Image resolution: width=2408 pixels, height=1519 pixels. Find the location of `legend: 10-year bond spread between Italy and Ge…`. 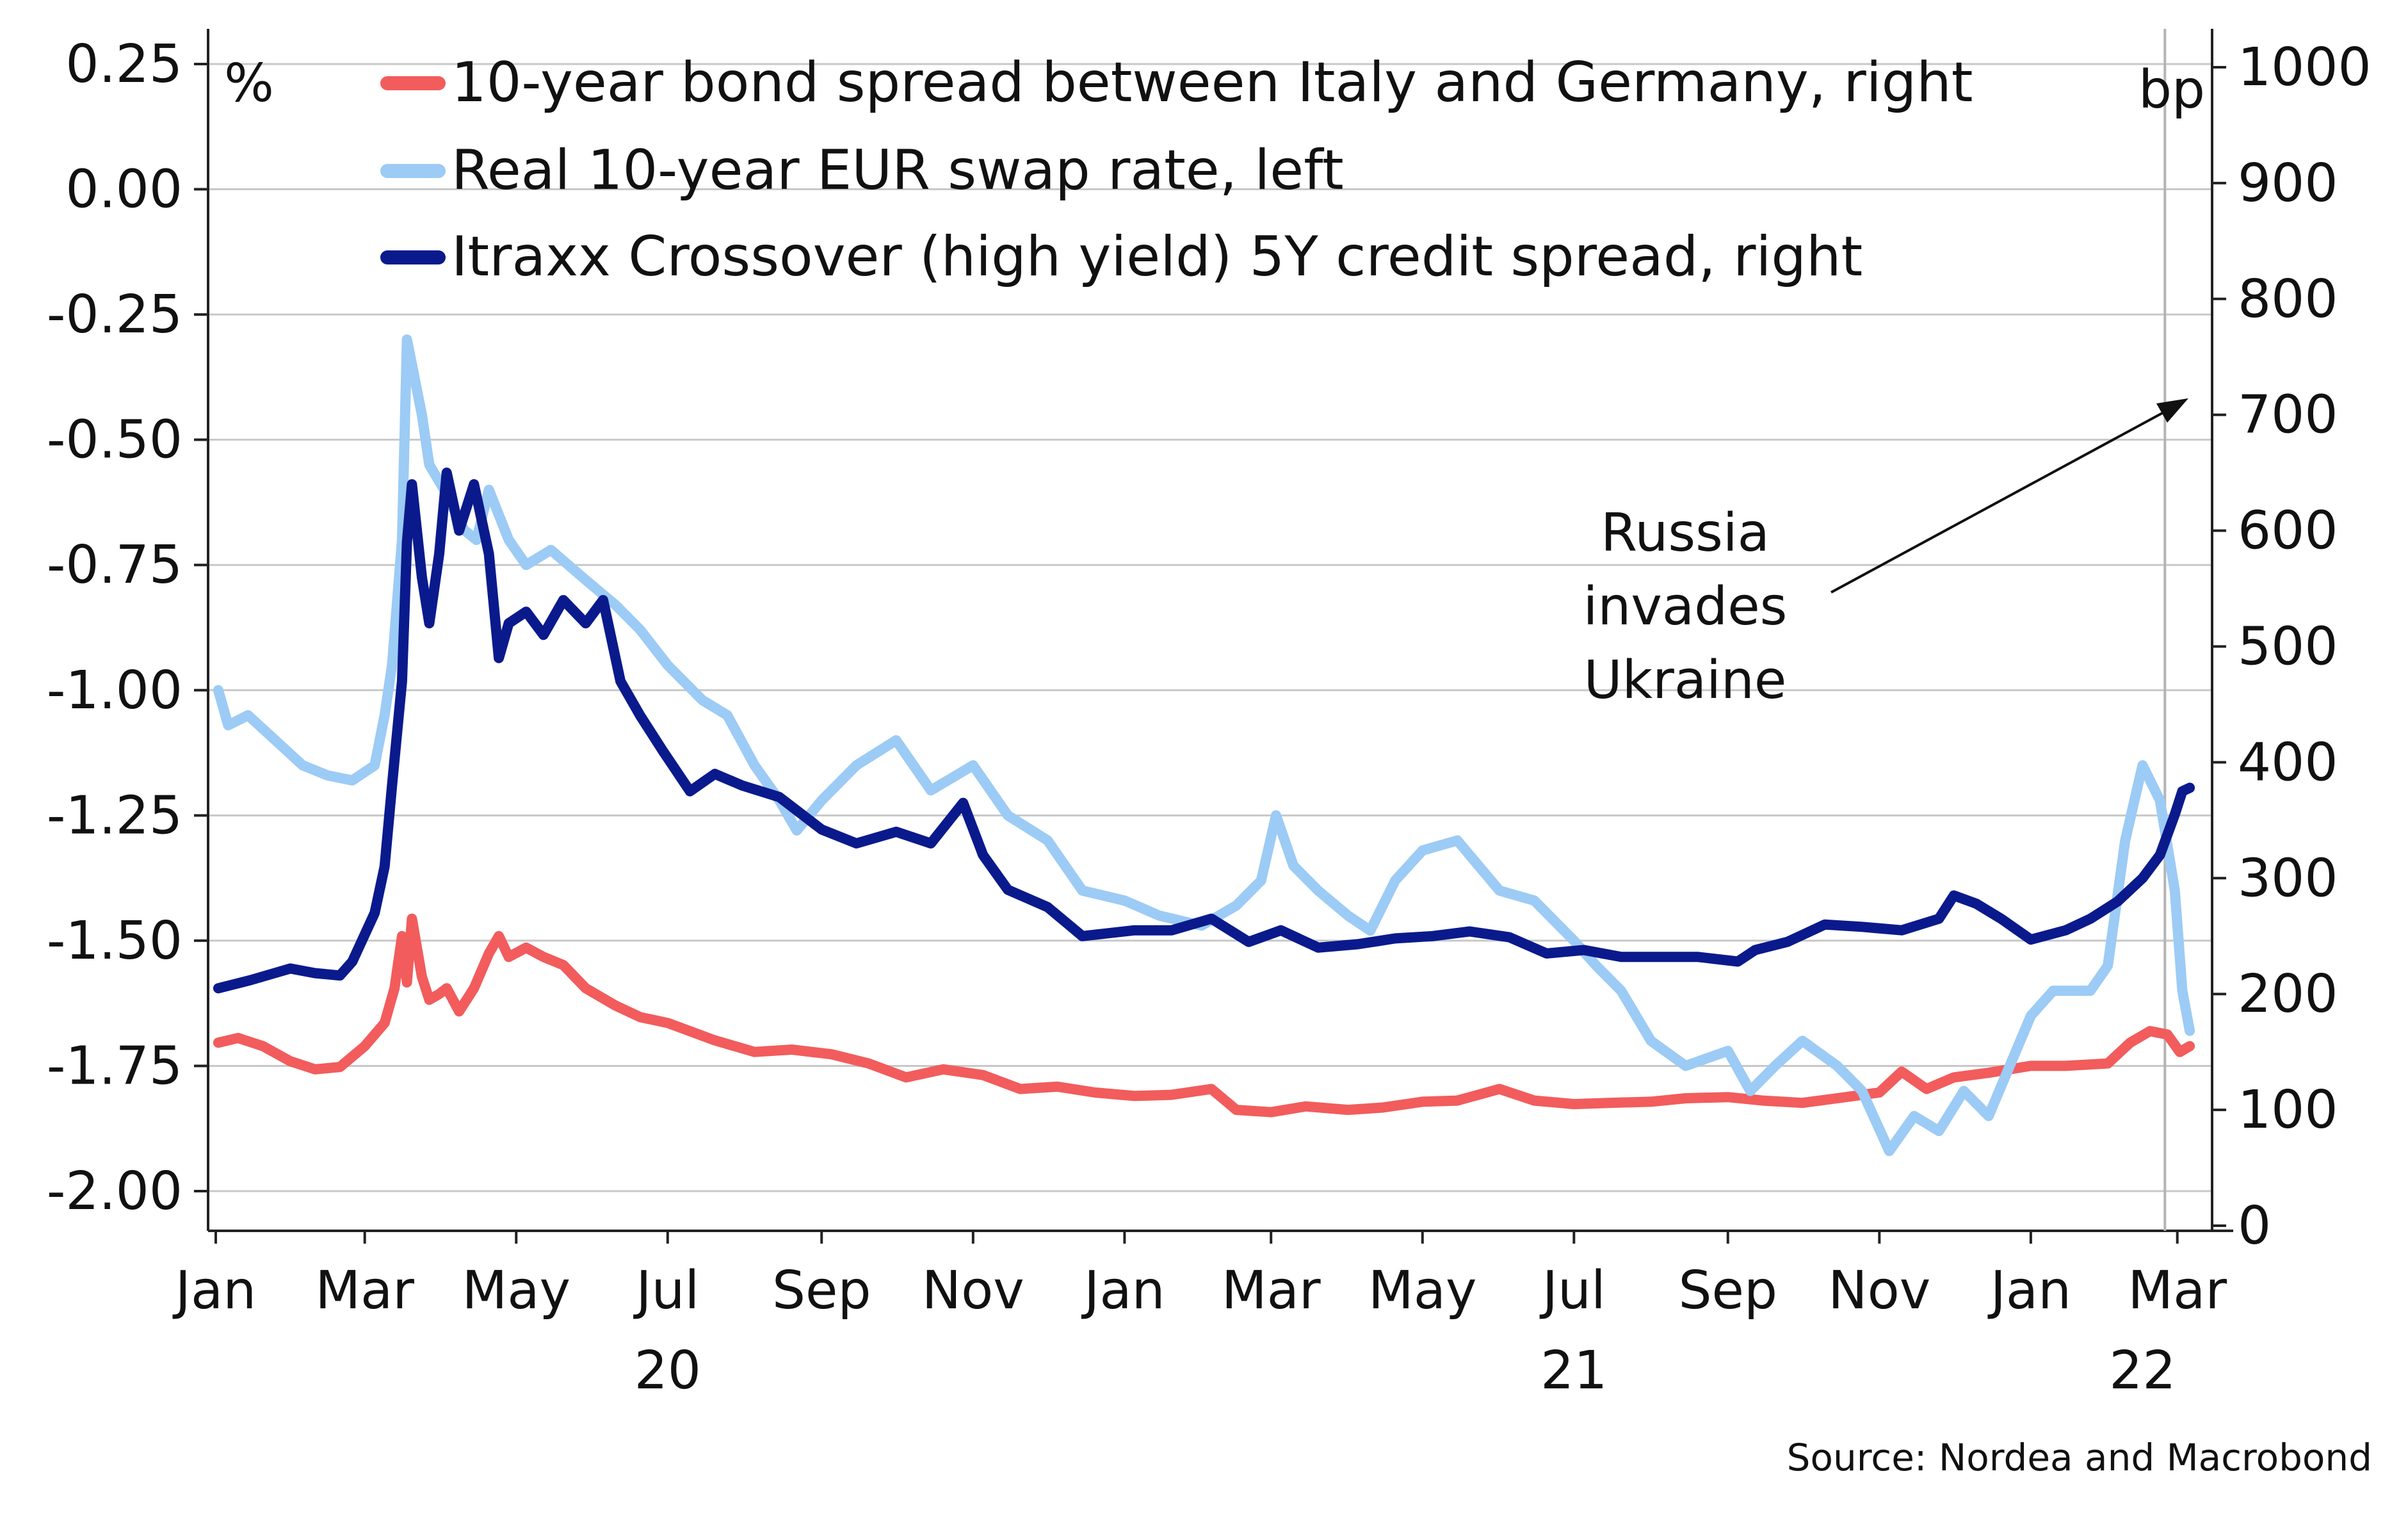

legend: 10-year bond spread between Italy and Ge… is located at coordinates (1176, 170).